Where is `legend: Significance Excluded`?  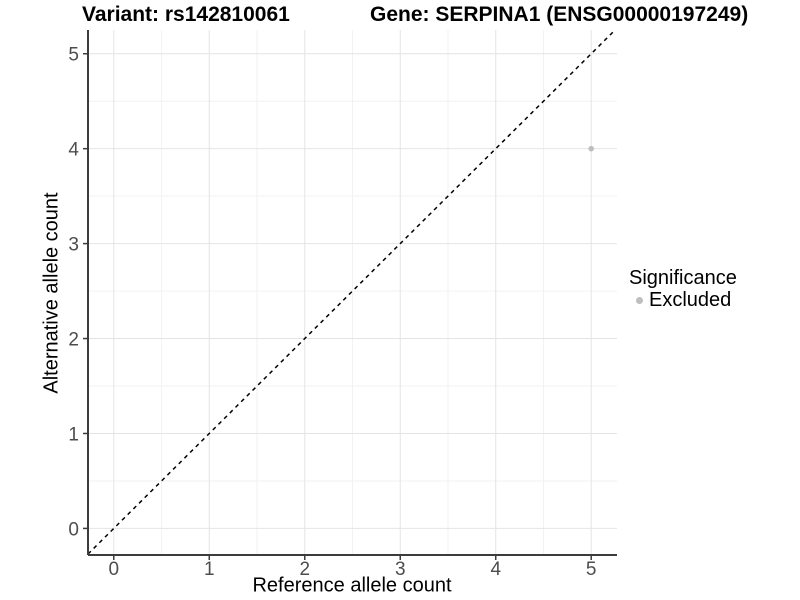 legend: Significance Excluded is located at coordinates (683, 289).